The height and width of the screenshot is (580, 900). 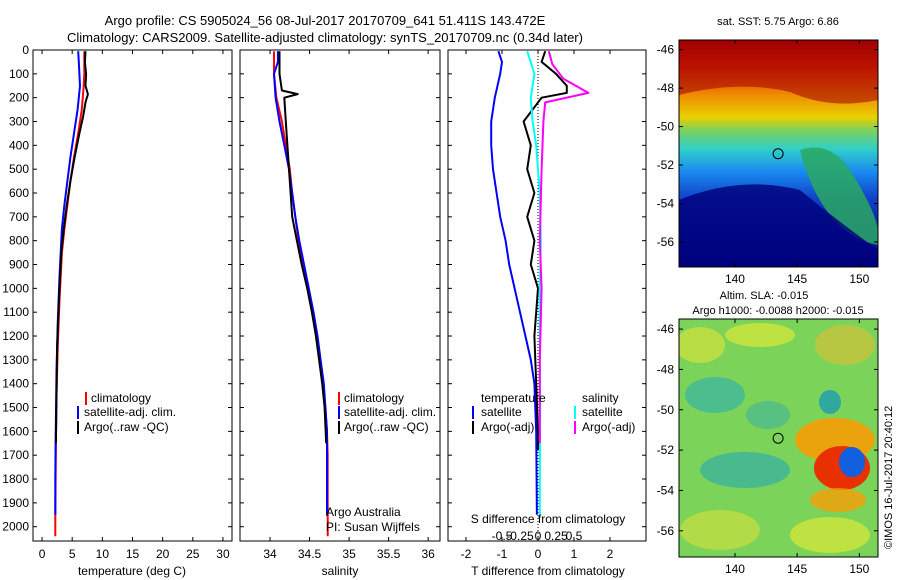 I want to click on series-line-argo-raw-qc, so click(x=71, y=247).